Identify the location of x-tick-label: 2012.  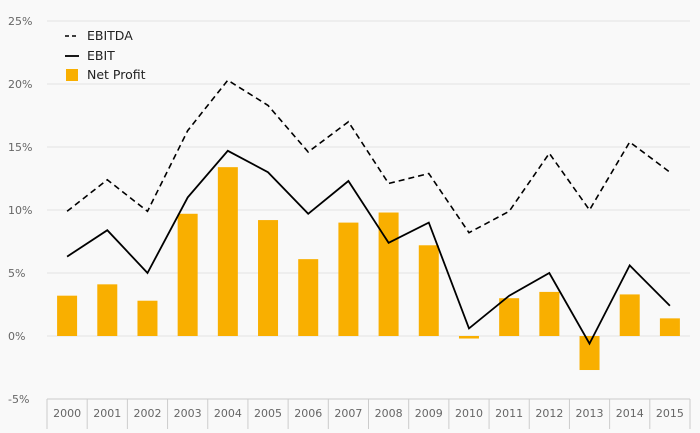
(549, 413).